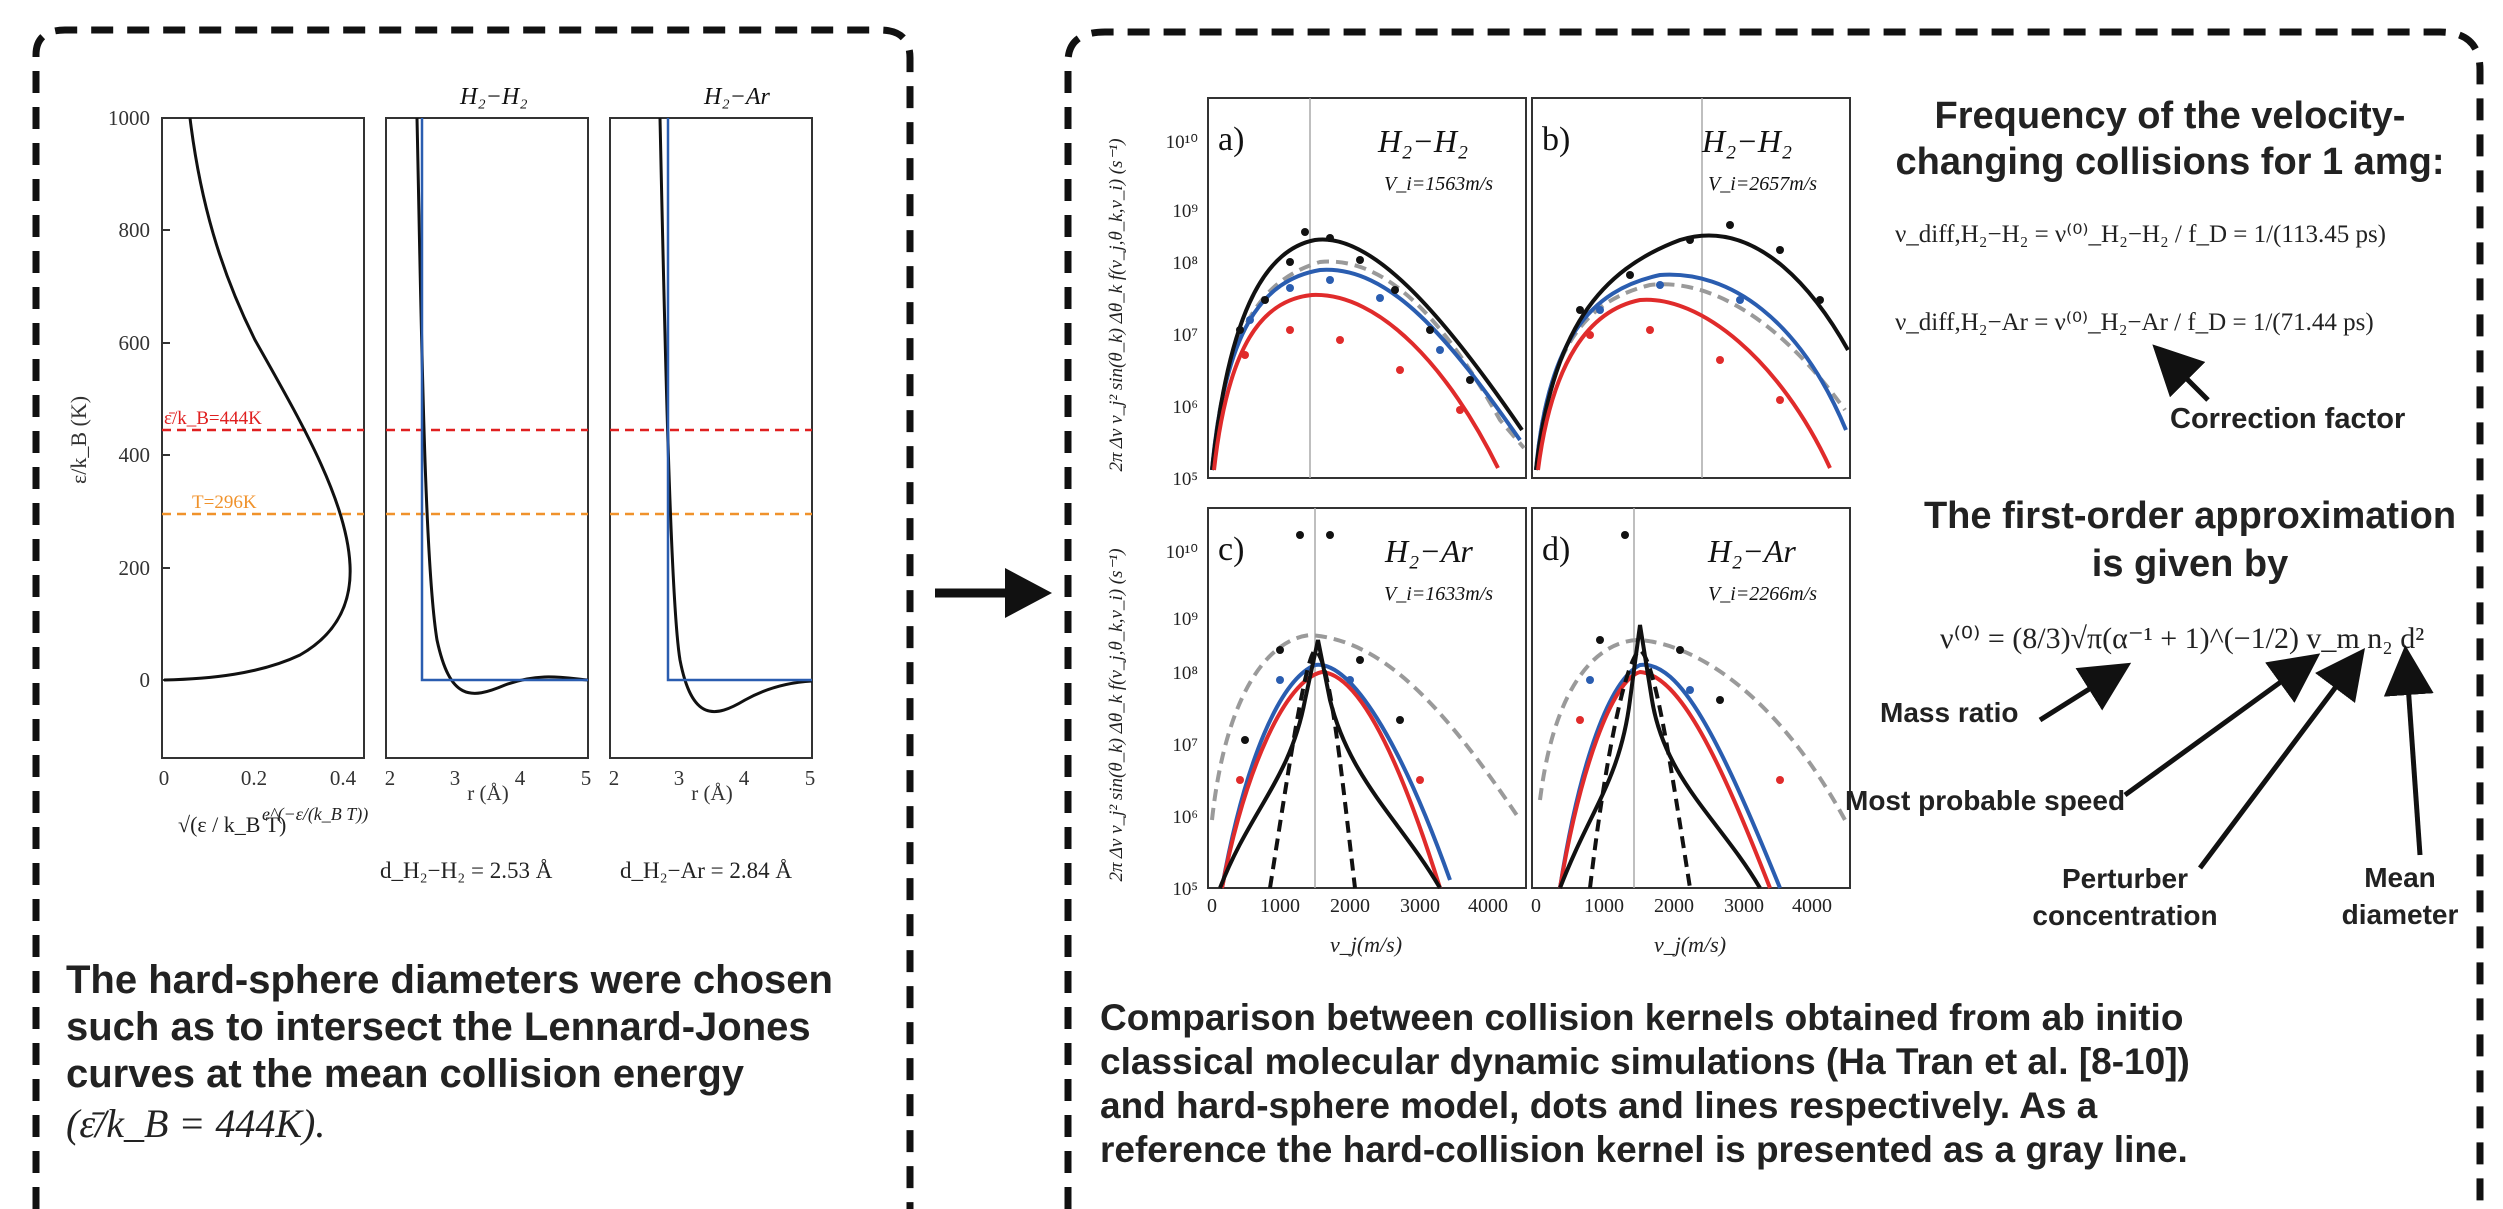  I want to click on perturber-label-line: Perturber, so click(2125, 878).